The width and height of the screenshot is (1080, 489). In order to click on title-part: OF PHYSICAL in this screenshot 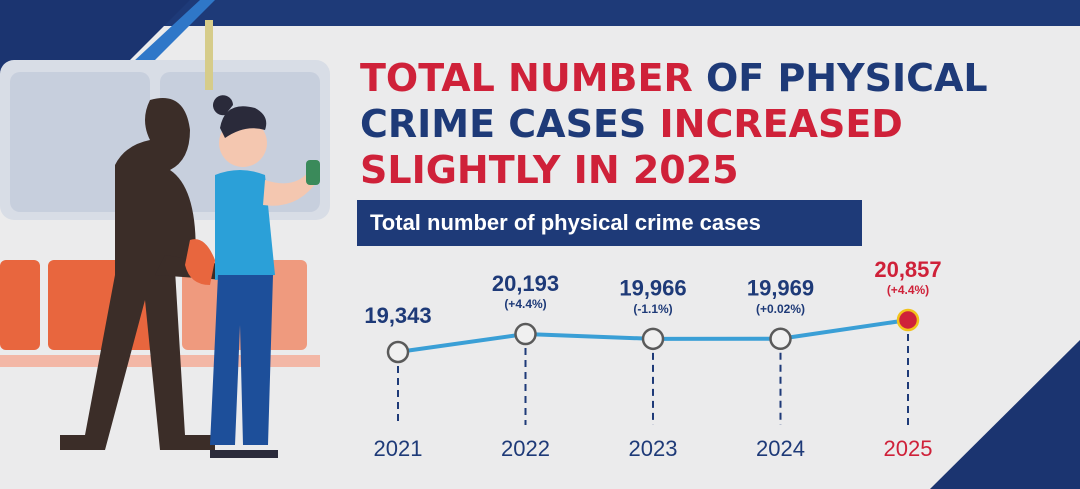, I will do `click(840, 78)`.